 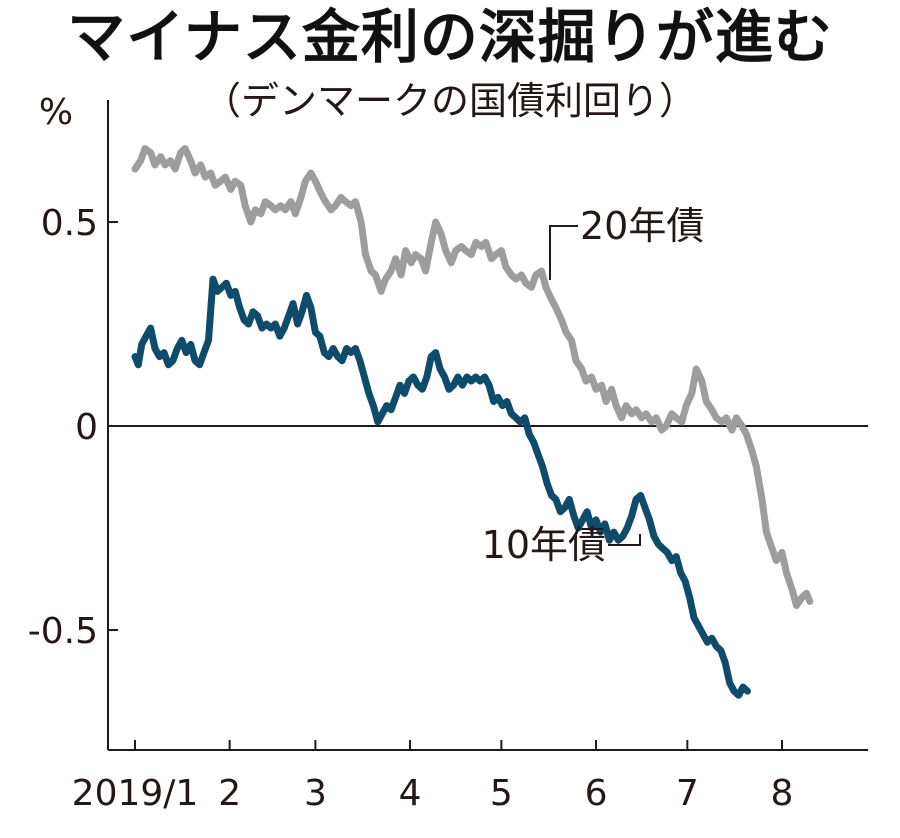 I want to click on y-axis-unit-label: %, so click(x=56, y=112).